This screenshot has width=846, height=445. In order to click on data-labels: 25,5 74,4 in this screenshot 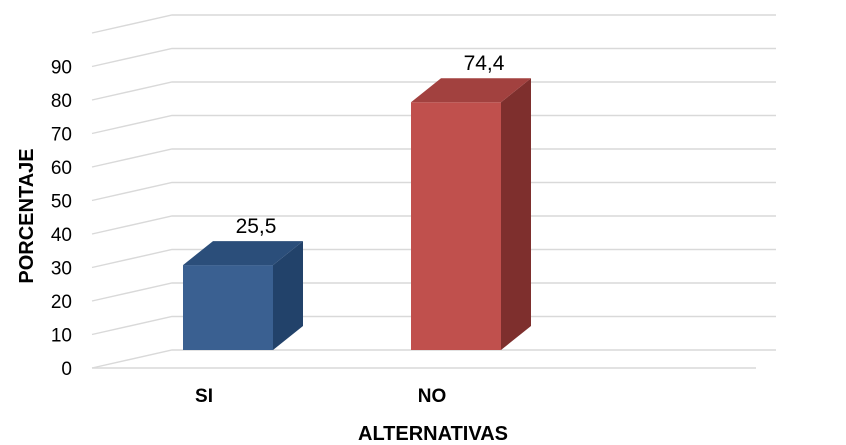, I will do `click(370, 145)`.